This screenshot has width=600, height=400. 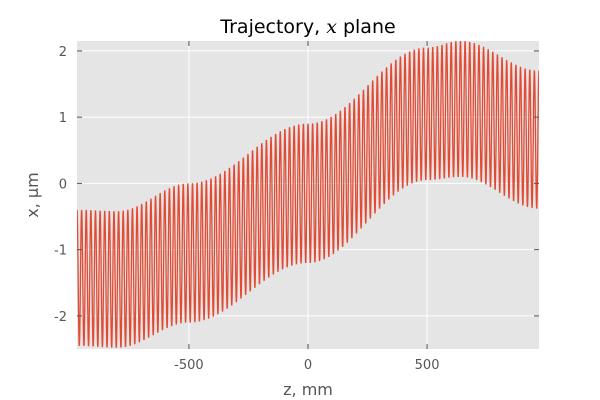 I want to click on chart-title: Trajectory, x plane, so click(x=307, y=27).